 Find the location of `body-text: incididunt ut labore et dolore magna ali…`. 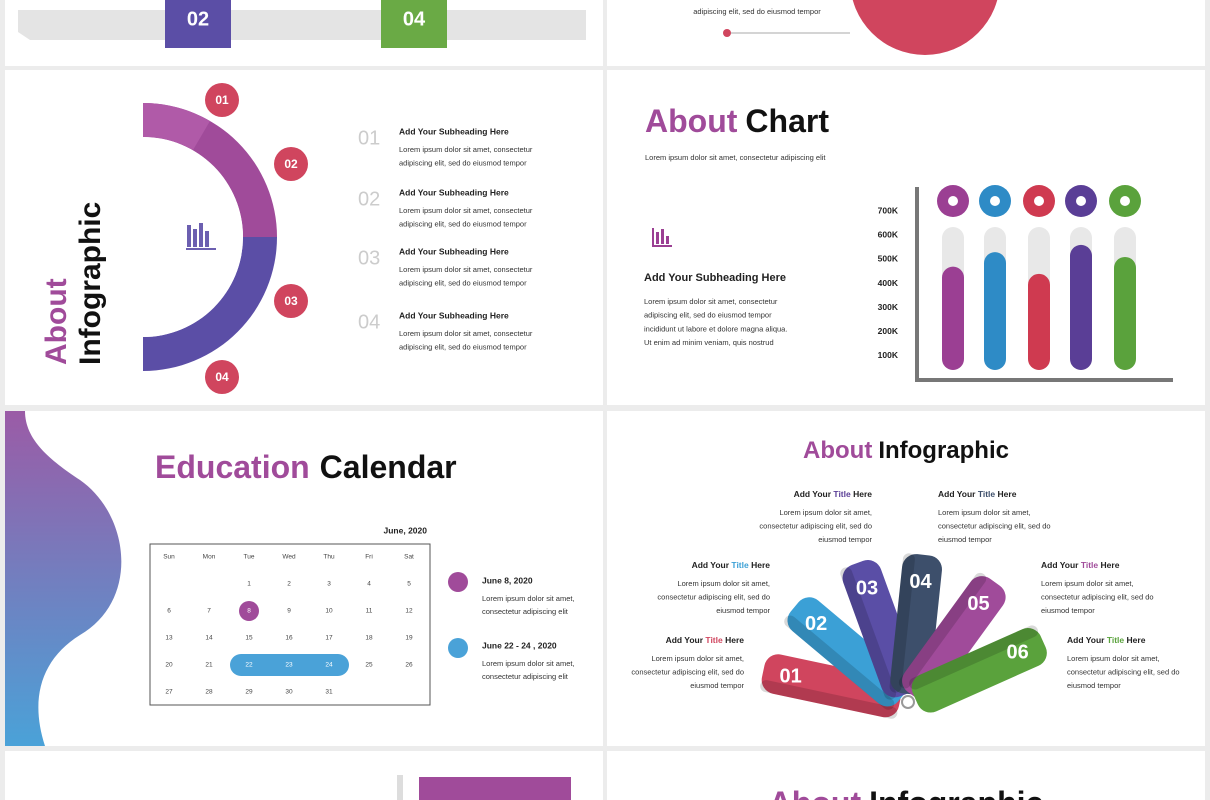

body-text: incididunt ut labore et dolore magna ali… is located at coordinates (715, 328).